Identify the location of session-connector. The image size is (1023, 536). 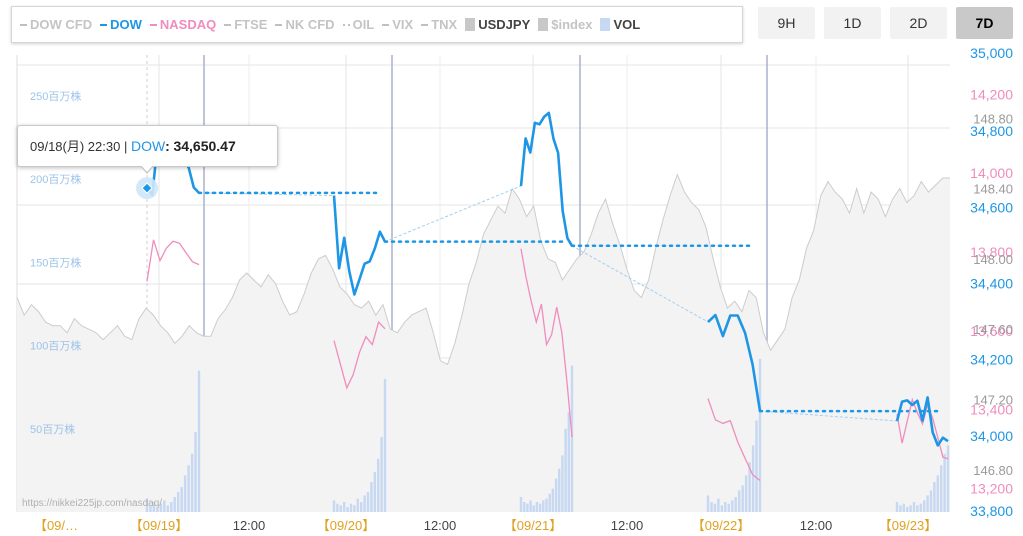
(453, 214).